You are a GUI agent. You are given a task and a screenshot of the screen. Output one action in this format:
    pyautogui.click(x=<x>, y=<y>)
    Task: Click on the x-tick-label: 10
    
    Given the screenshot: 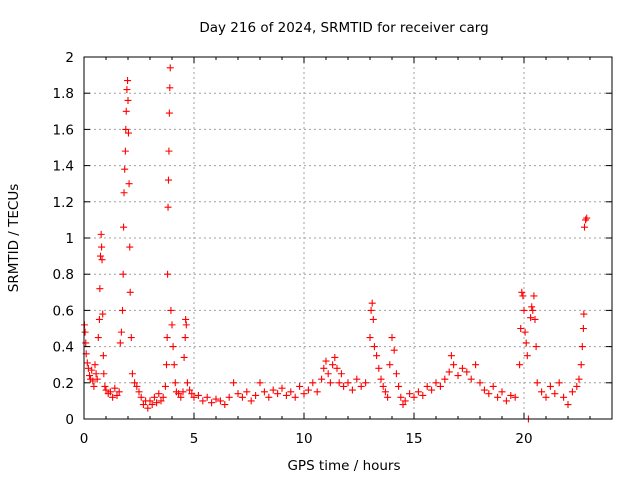 What is the action you would take?
    pyautogui.click(x=303, y=439)
    